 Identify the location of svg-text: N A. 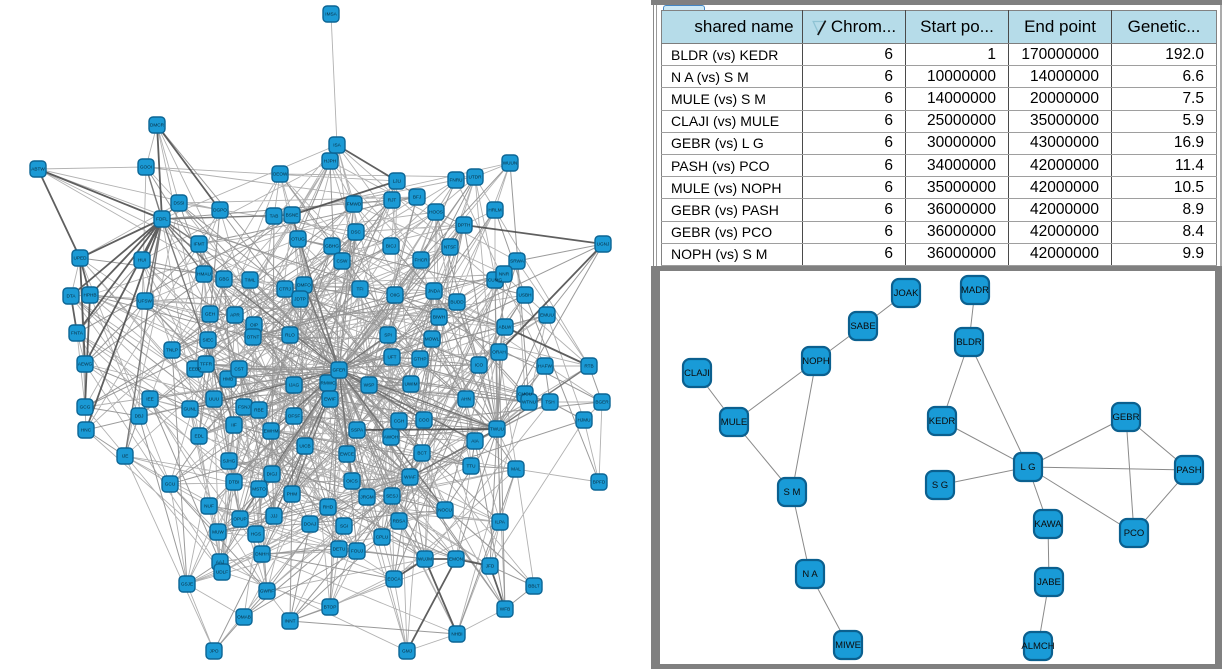
(810, 574).